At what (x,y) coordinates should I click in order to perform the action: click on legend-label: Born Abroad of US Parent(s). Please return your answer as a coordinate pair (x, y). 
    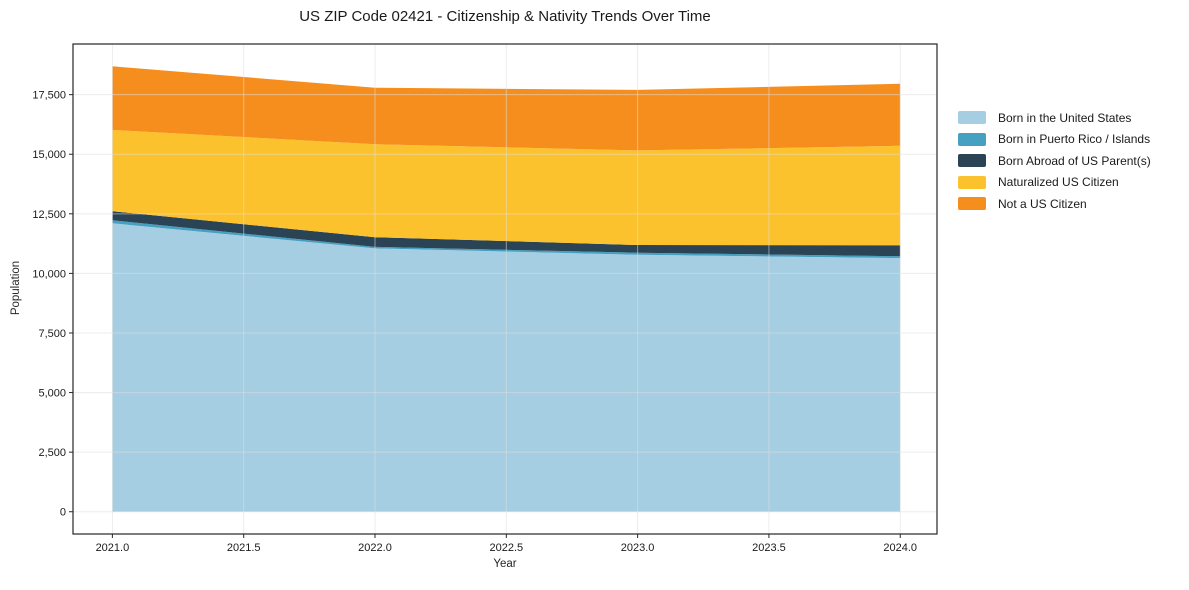
    Looking at the image, I should click on (1074, 160).